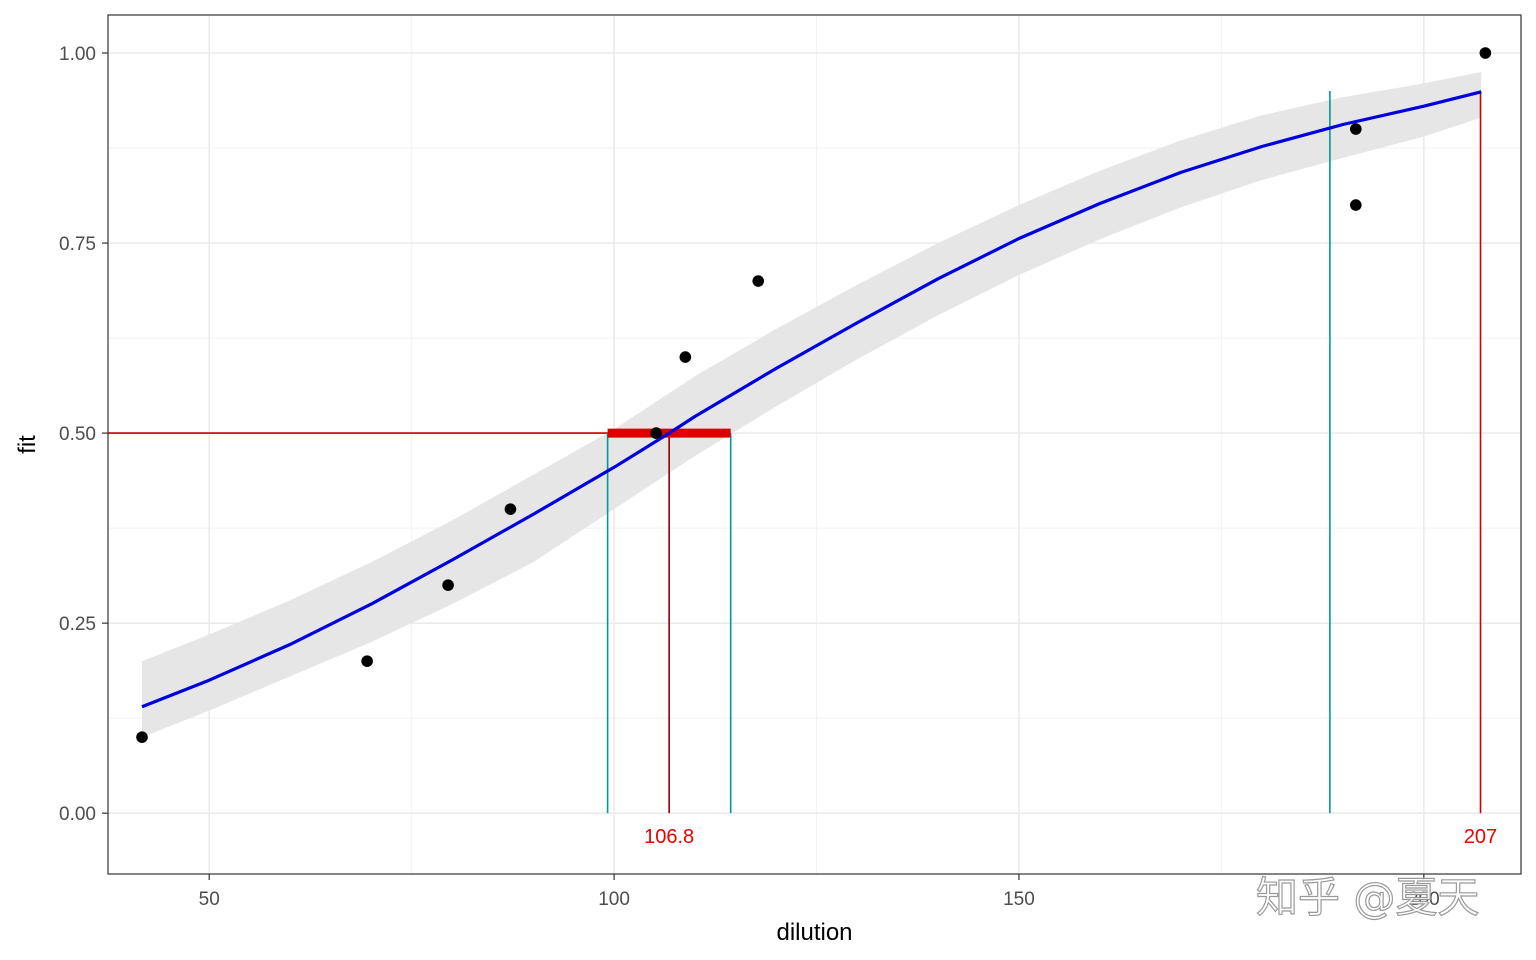 This screenshot has height=960, width=1536. Describe the element at coordinates (1367, 897) in the screenshot. I see `watermark: 知乎 @夏天` at that location.